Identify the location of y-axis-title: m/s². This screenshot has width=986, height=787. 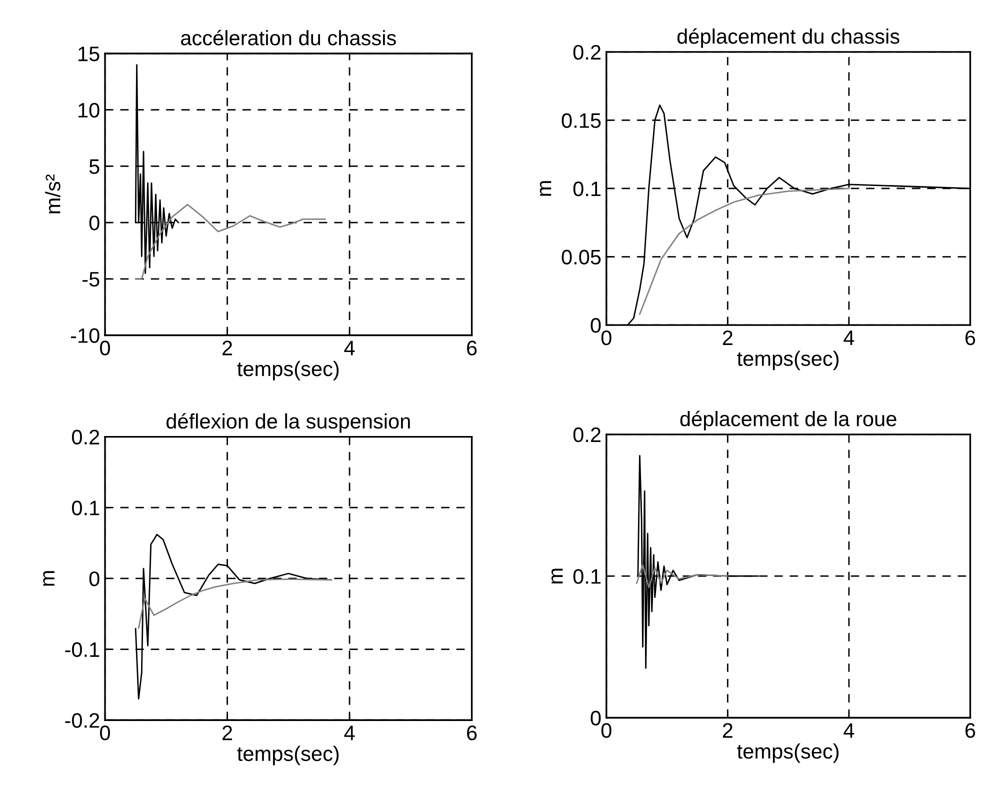
(52, 194).